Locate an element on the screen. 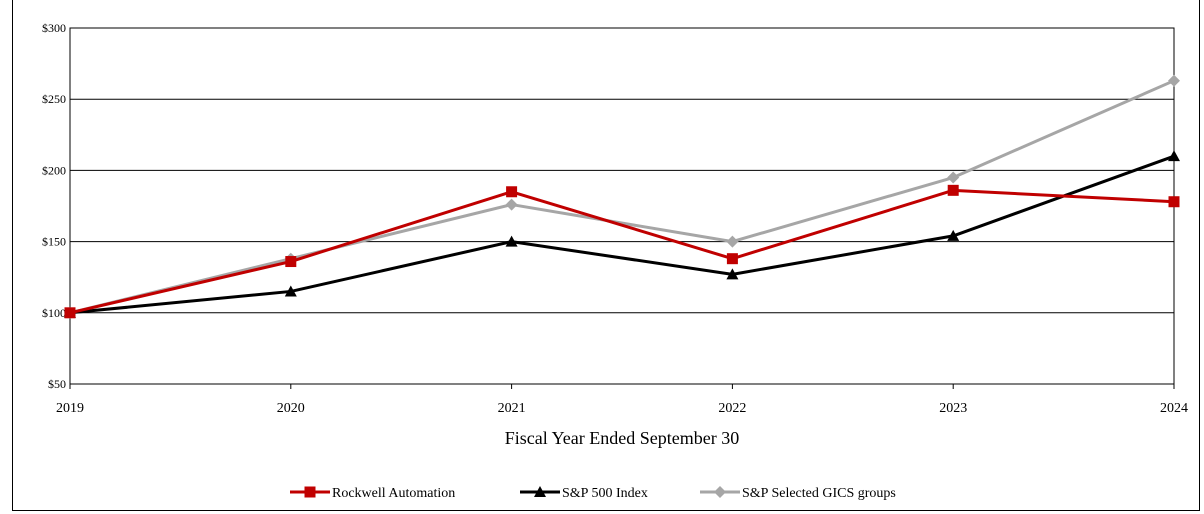 The image size is (1204, 514). legend-label: S&P 500 Index is located at coordinates (605, 493).